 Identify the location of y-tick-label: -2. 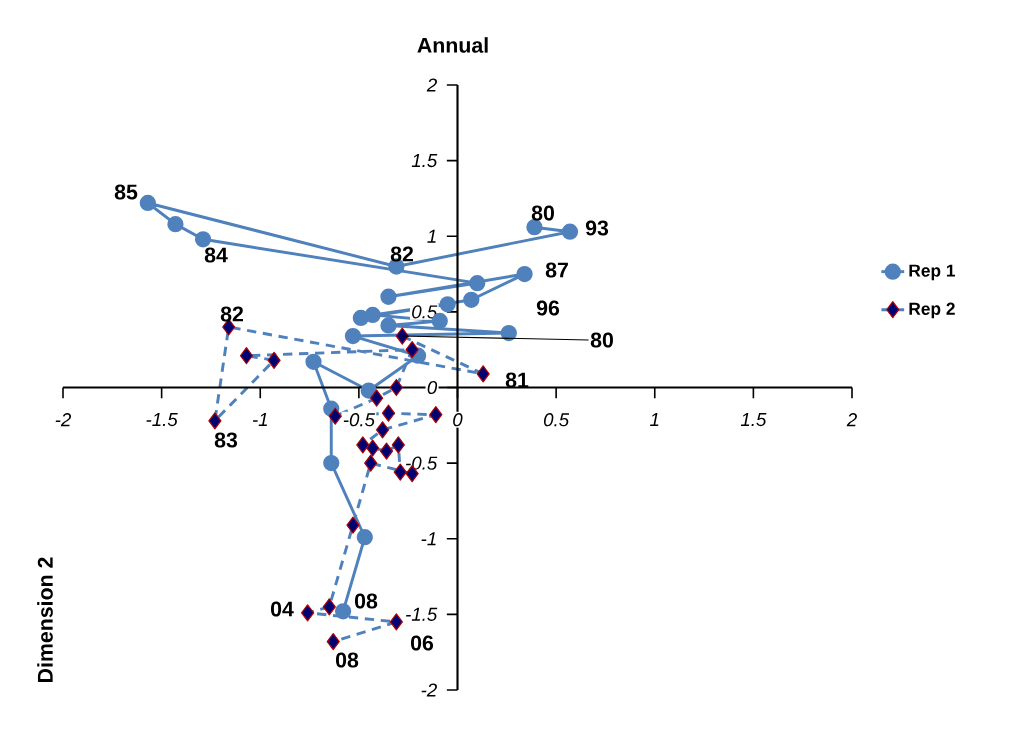
(429, 690).